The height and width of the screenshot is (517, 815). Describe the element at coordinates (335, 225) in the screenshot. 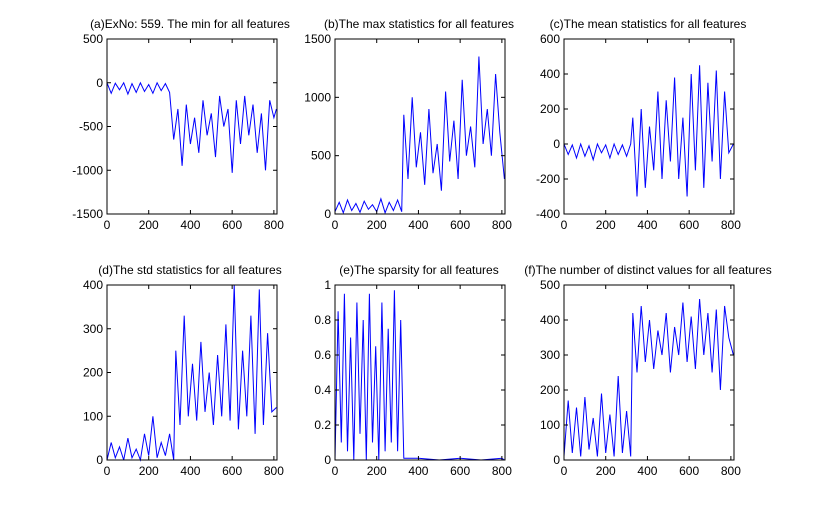

I see `subplot-b-x-tick-label-0: 0` at that location.